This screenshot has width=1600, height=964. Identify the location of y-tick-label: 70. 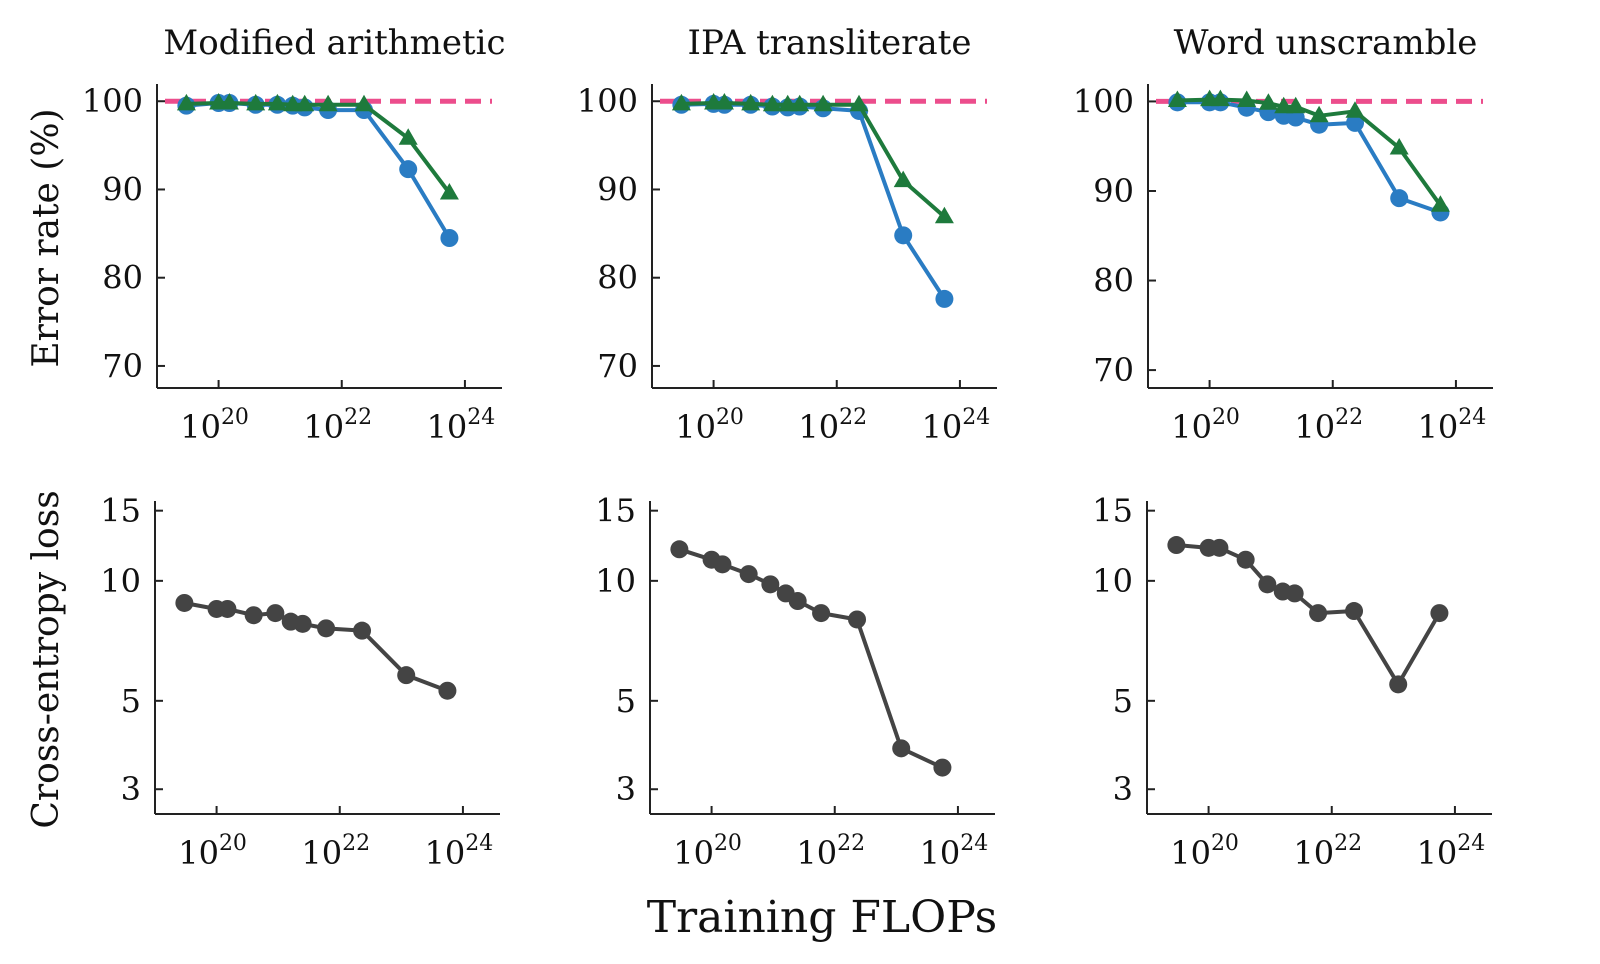
(122, 366).